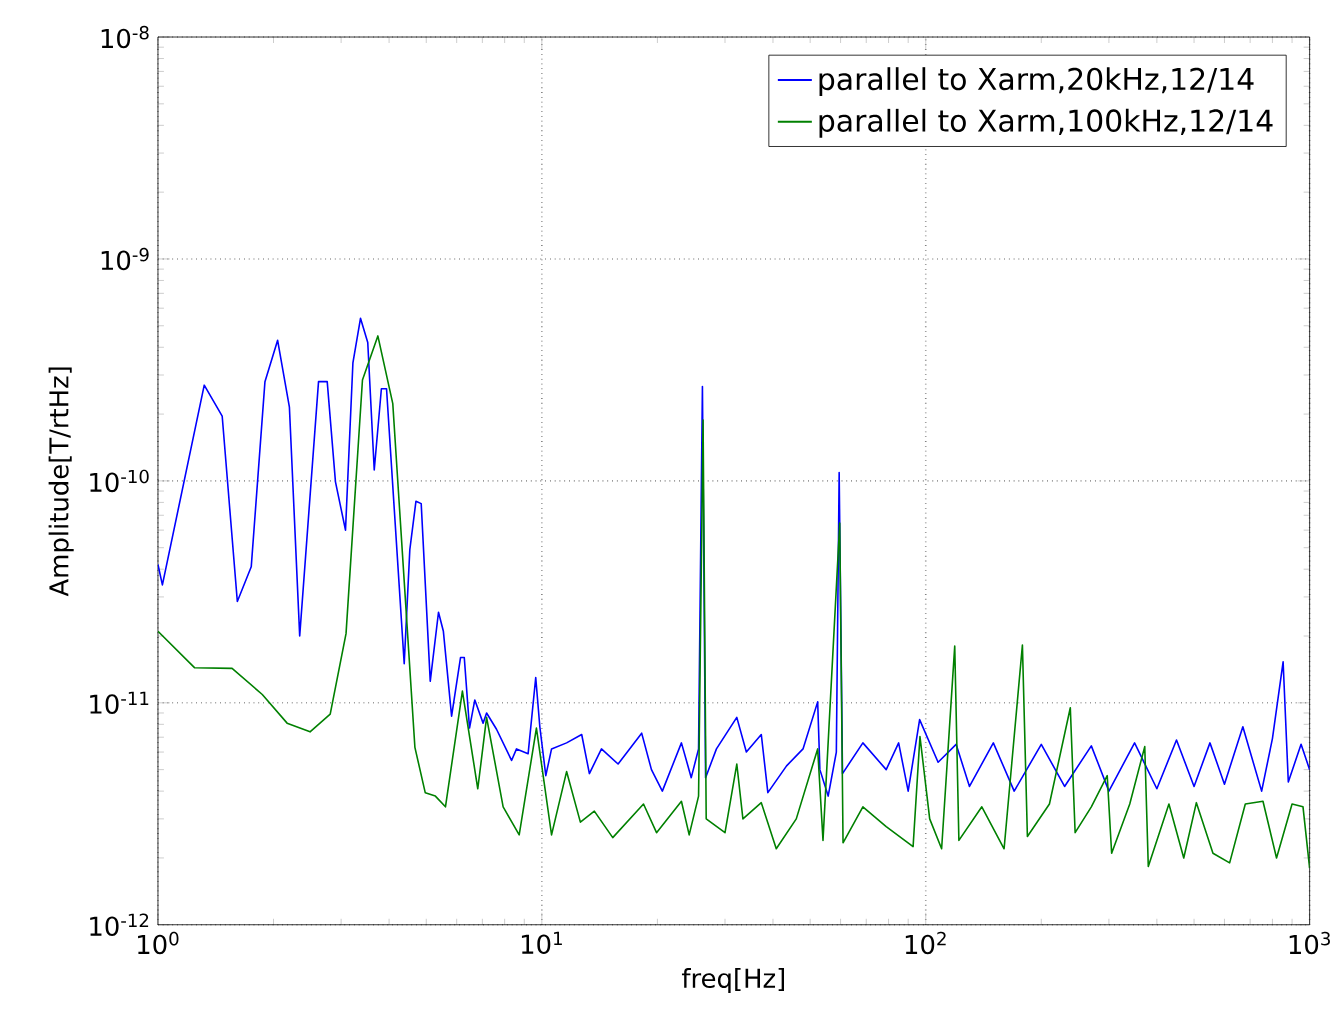 This screenshot has width=1339, height=1025. Describe the element at coordinates (1309, 943) in the screenshot. I see `x-tick-label: 10$^{3}$` at that location.